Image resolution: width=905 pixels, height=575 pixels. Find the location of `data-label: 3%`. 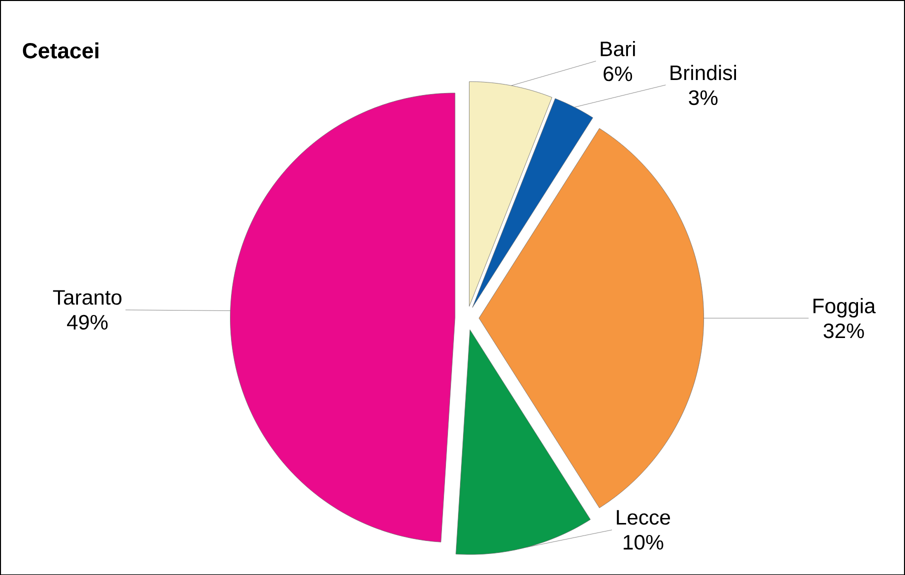

data-label: 3% is located at coordinates (703, 97).